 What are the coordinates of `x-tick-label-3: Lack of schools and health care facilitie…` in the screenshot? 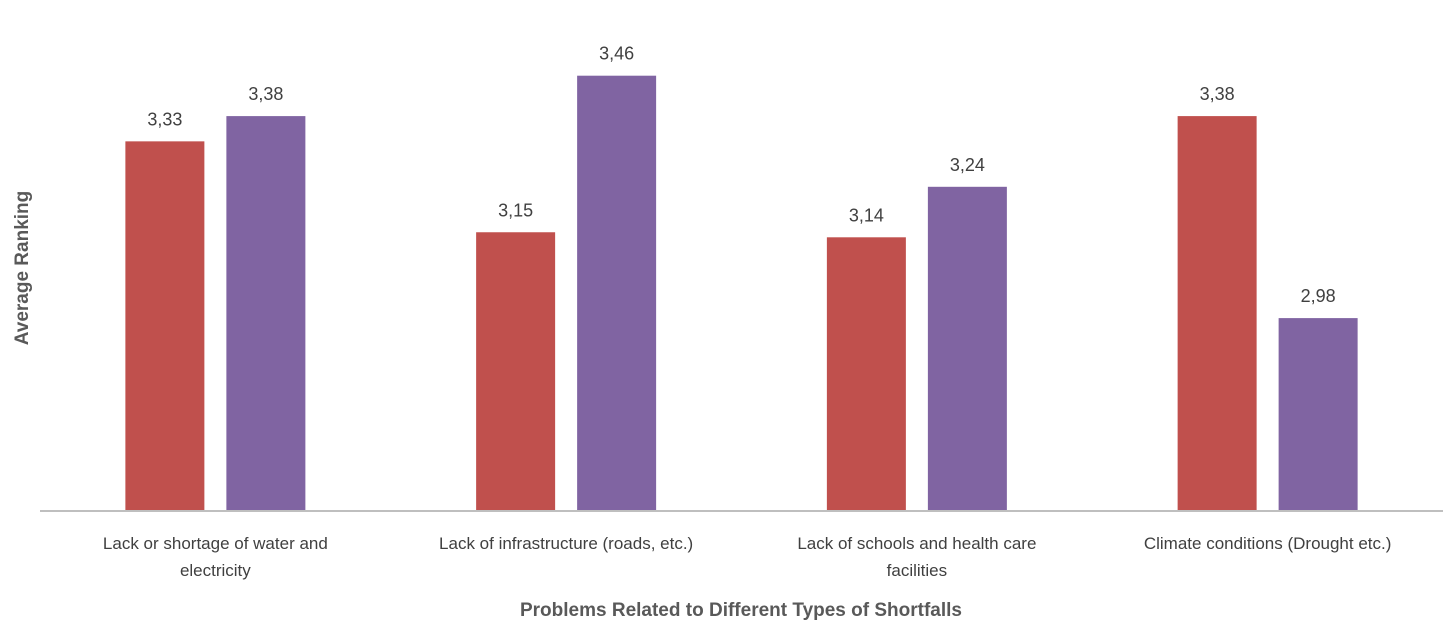 It's located at (916, 557).